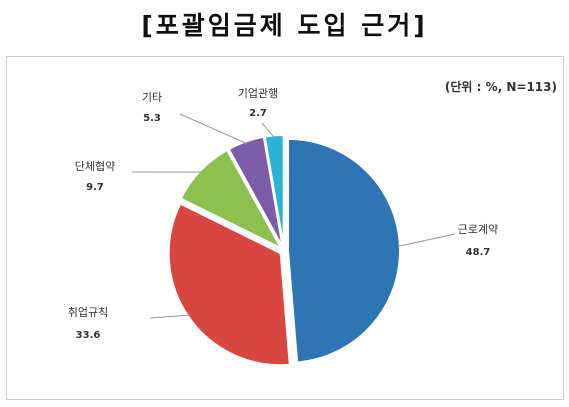 Image resolution: width=569 pixels, height=407 pixels. I want to click on slice-value-2: 33.6, so click(88, 335).